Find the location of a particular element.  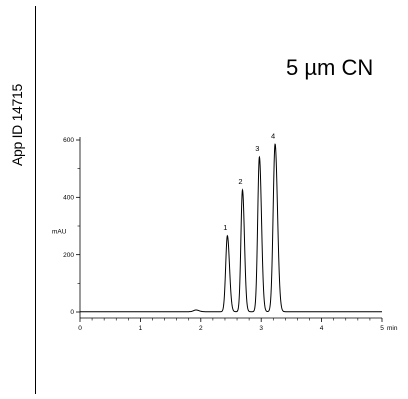

x-tick-label: 2 is located at coordinates (201, 328).